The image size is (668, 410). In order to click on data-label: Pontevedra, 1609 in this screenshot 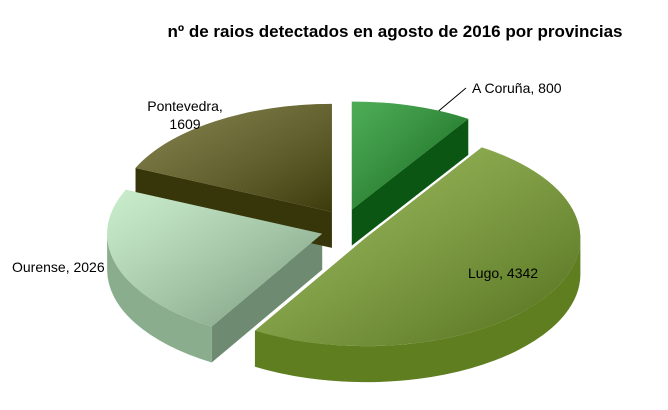, I will do `click(185, 115)`.